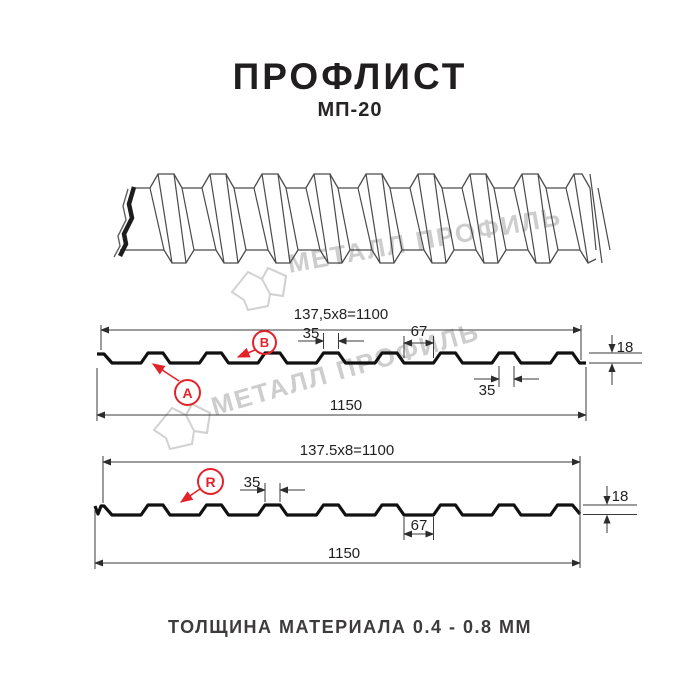 Image resolution: width=700 pixels, height=700 pixels. What do you see at coordinates (346, 405) in the screenshot?
I see `dim-label-full-width-a: 1150` at bounding box center [346, 405].